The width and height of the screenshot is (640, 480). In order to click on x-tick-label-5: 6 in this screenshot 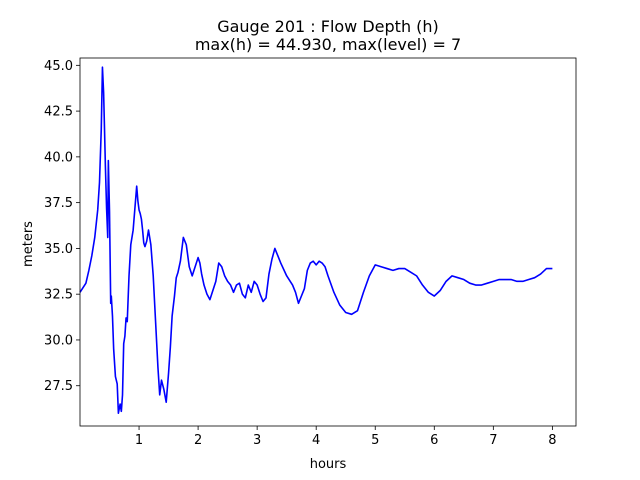, I will do `click(434, 440)`.